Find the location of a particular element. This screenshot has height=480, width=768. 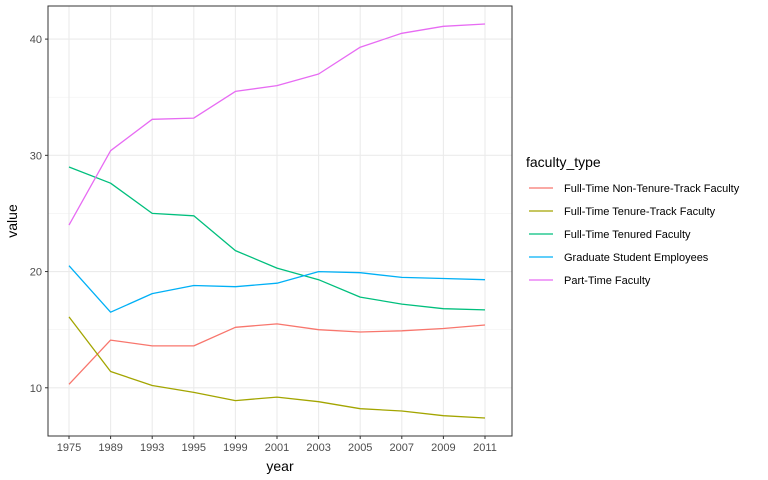

y-tick-label: 10 is located at coordinates (36, 389).